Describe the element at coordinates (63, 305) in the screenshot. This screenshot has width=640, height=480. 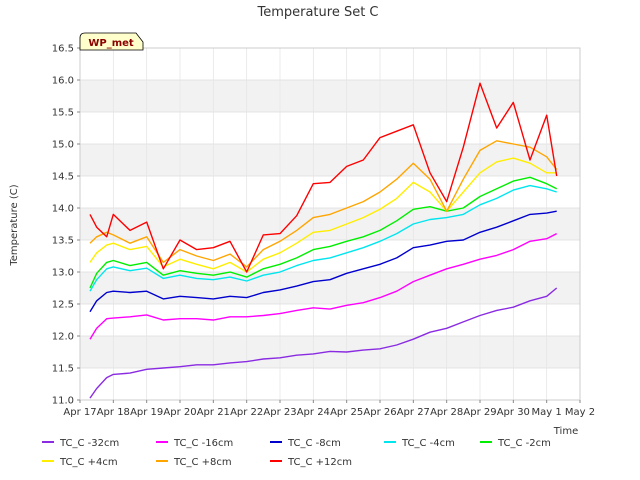
I see `y-tick-label: 12.5` at that location.